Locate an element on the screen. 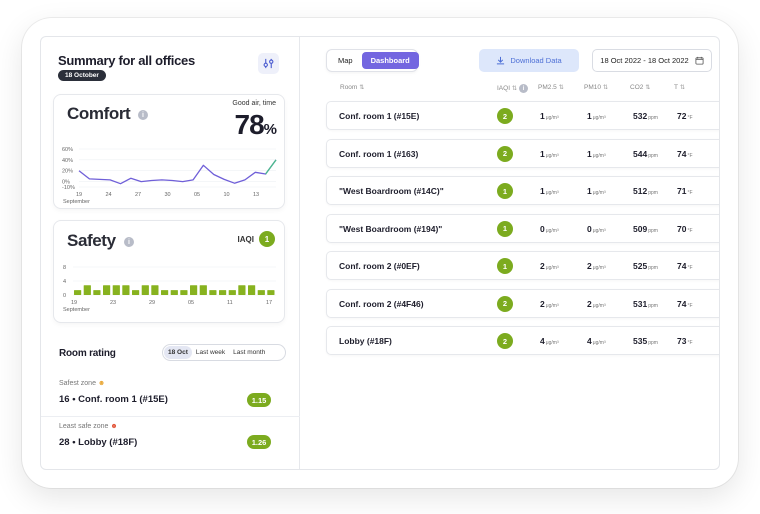 The width and height of the screenshot is (760, 514). y-tick-label: -10% is located at coordinates (68, 188).